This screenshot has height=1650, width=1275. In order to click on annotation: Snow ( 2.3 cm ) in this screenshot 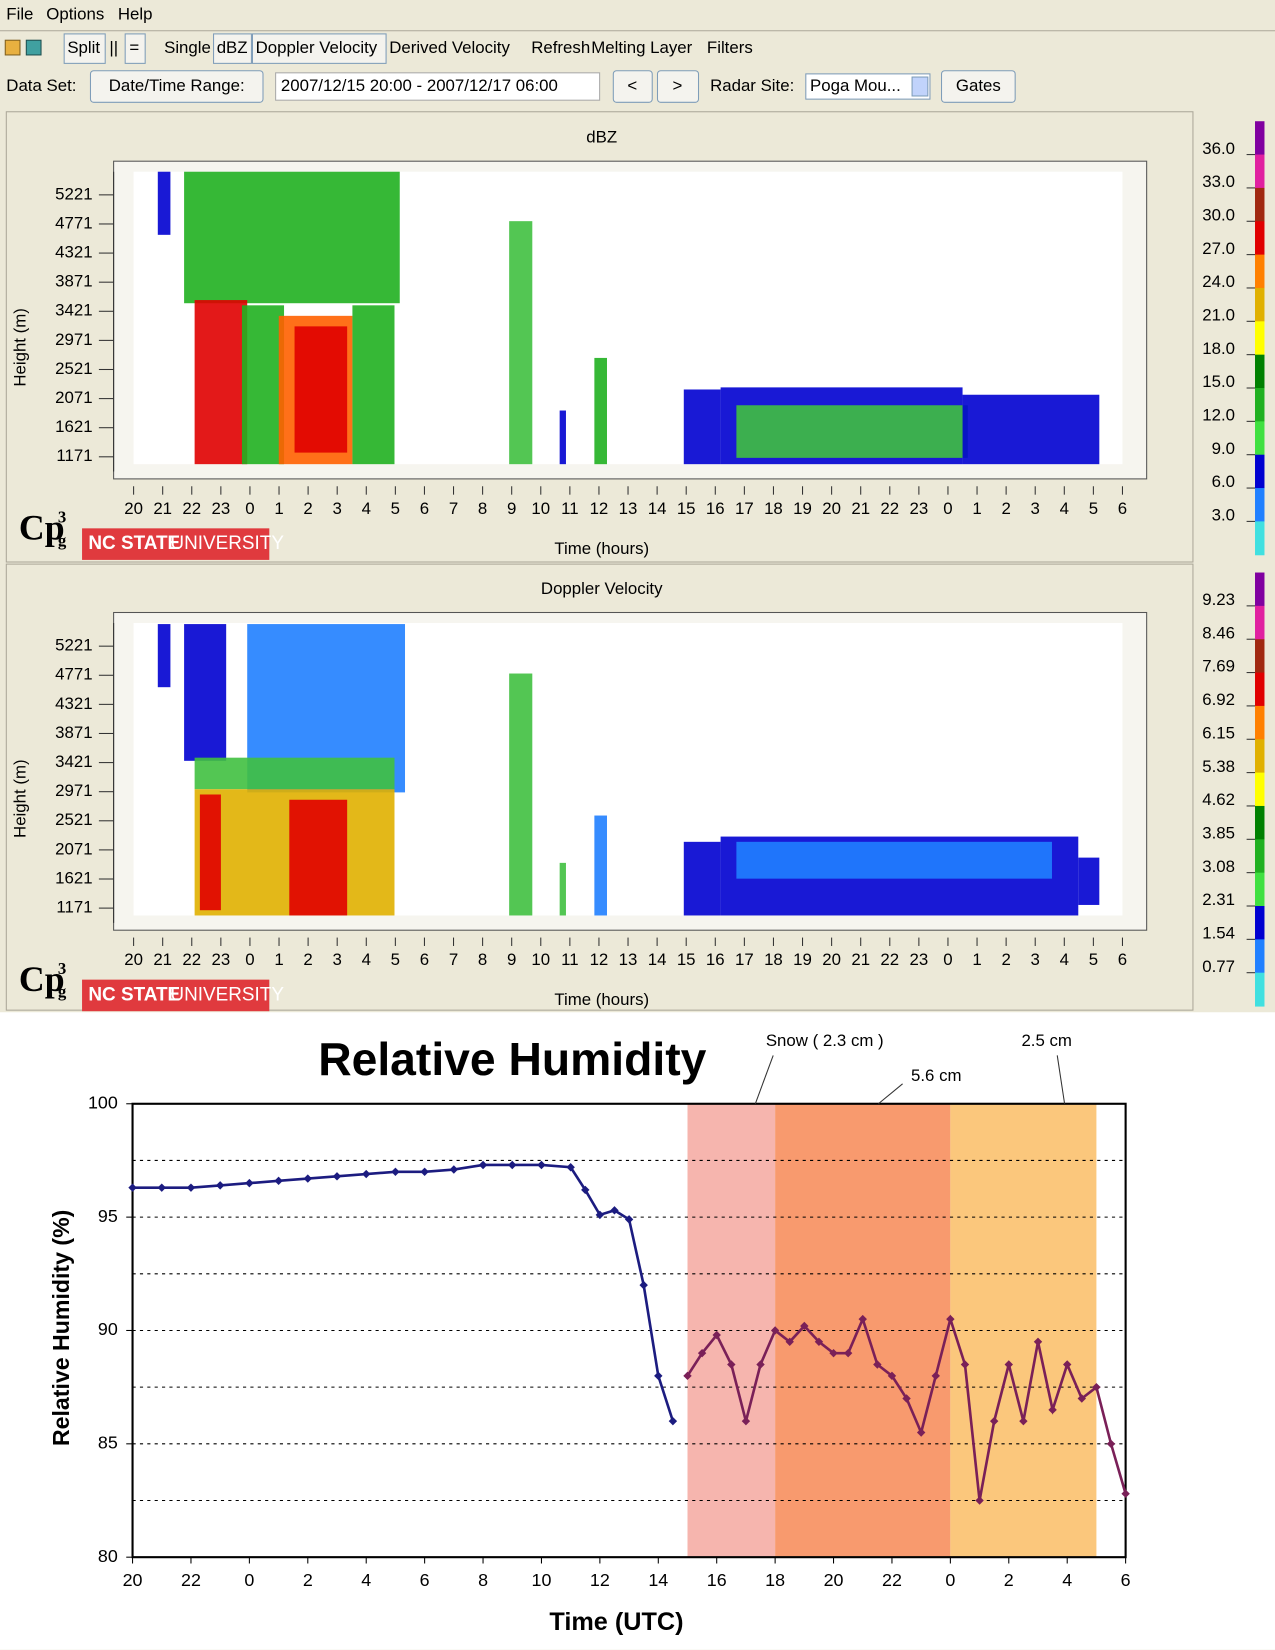, I will do `click(825, 1040)`.